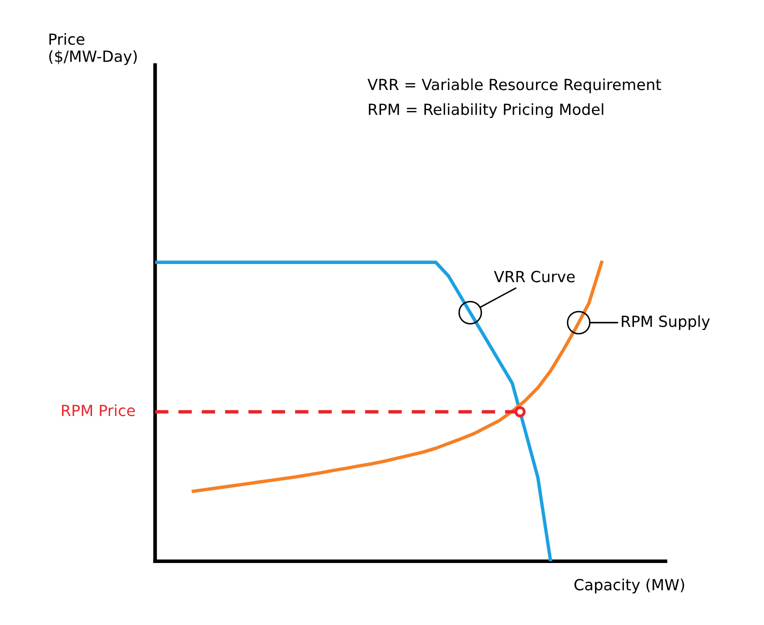  What do you see at coordinates (534, 276) in the screenshot?
I see `annotation: VRR Curve` at bounding box center [534, 276].